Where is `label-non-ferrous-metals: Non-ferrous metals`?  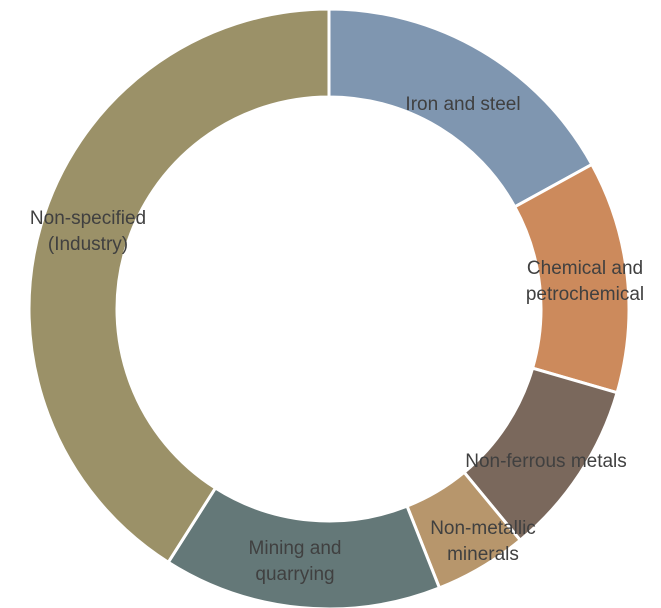
label-non-ferrous-metals: Non-ferrous metals is located at coordinates (546, 461).